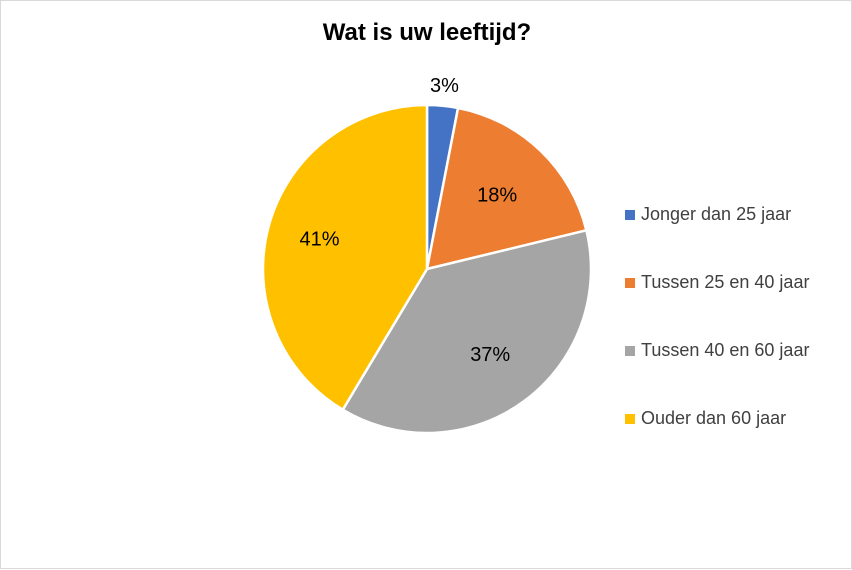 Image resolution: width=852 pixels, height=570 pixels. Describe the element at coordinates (319, 239) in the screenshot. I see `data-label: 41%` at that location.